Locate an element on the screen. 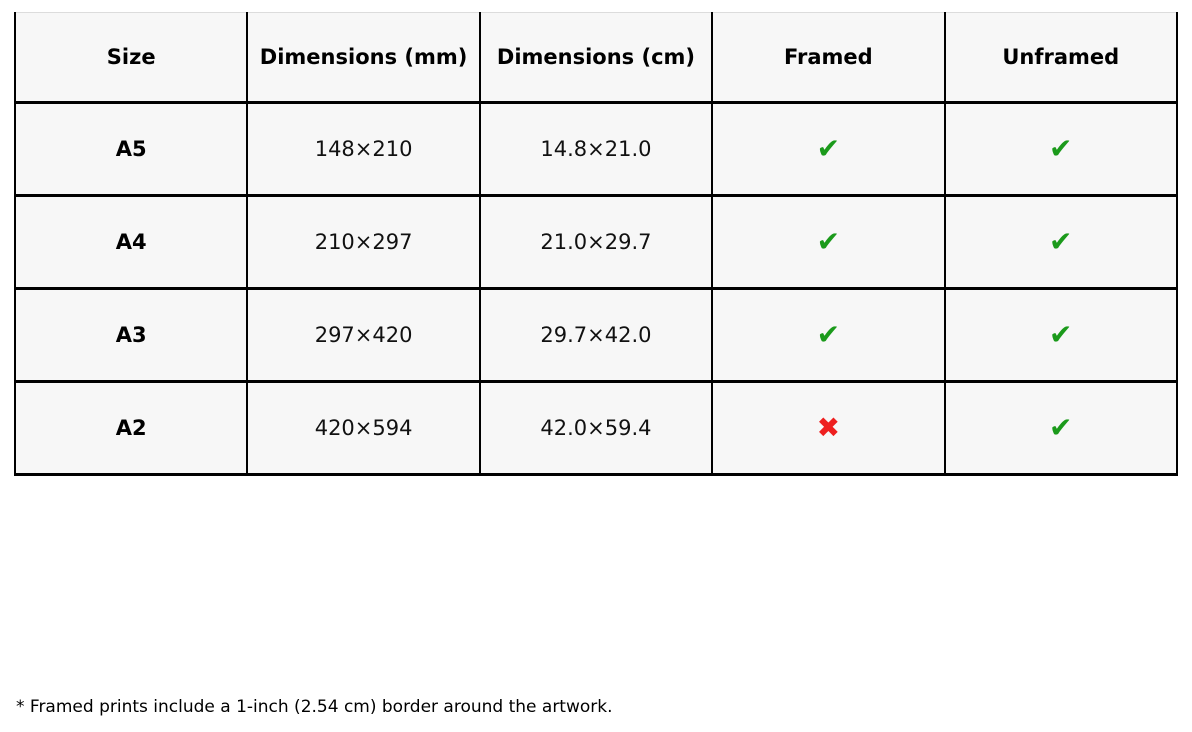 Image resolution: width=1192 pixels, height=732 pixels. table-row: A5 148×210 14.8×21.0 ✔ ✔ is located at coordinates (596, 149).